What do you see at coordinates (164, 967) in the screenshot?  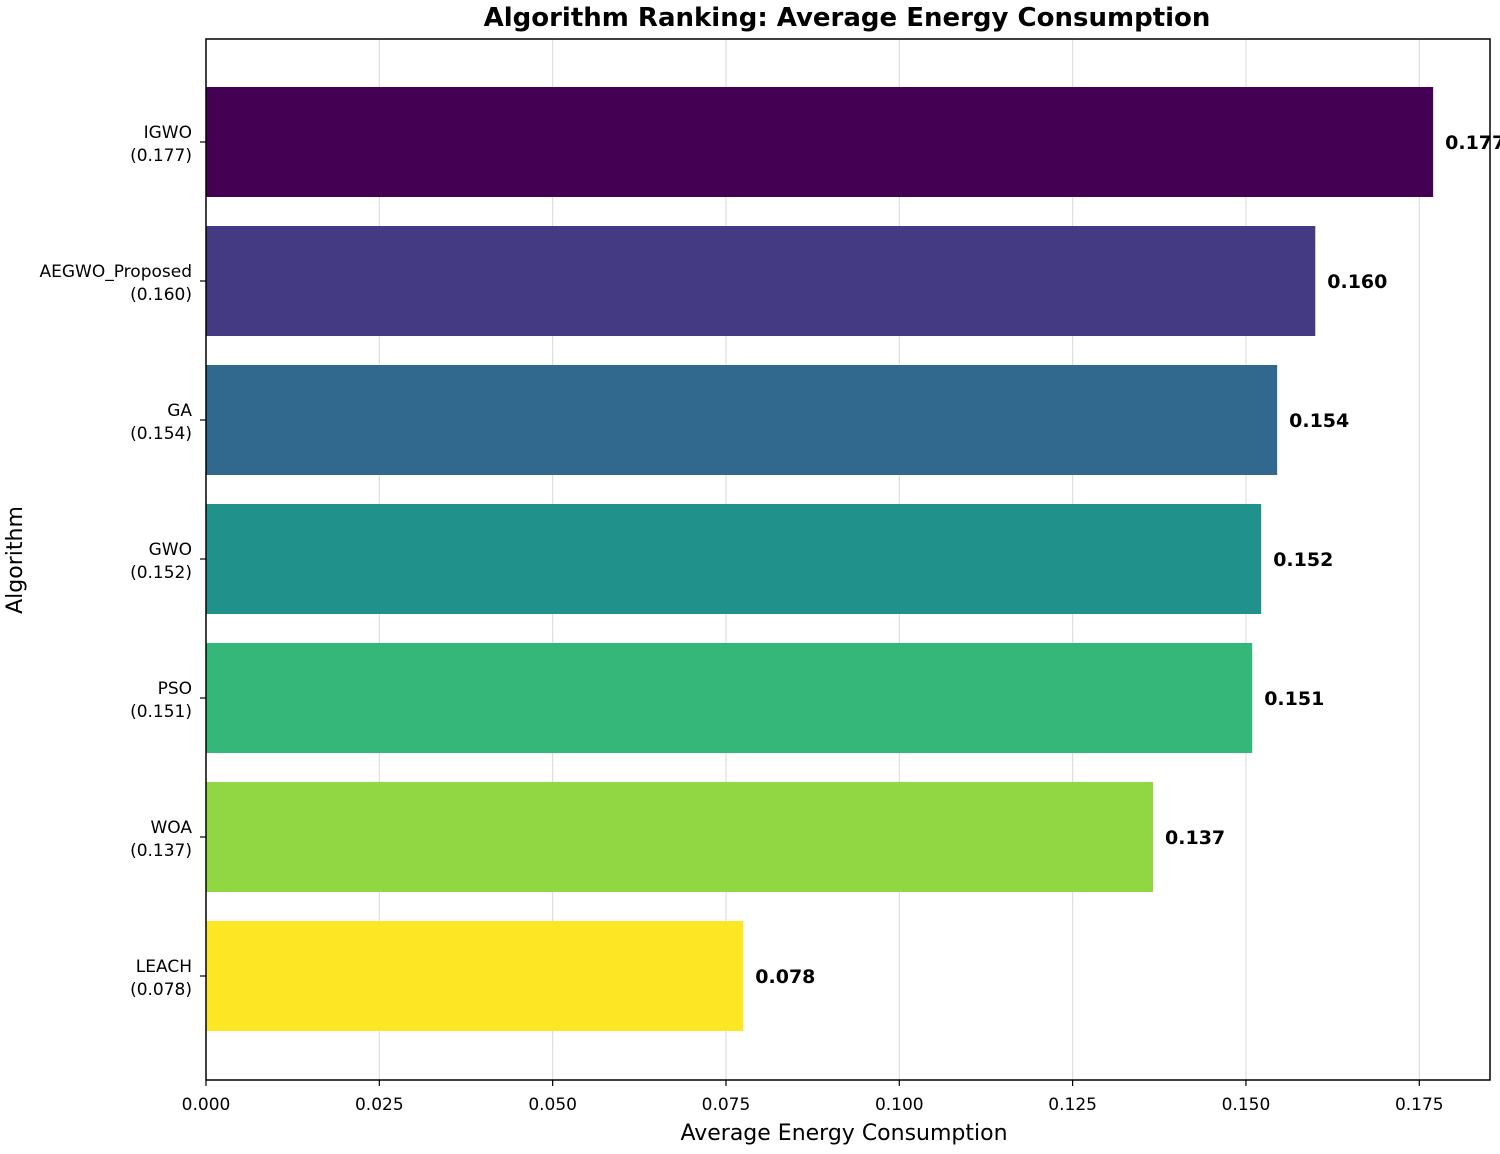 I see `category-name-label: LEACH` at bounding box center [164, 967].